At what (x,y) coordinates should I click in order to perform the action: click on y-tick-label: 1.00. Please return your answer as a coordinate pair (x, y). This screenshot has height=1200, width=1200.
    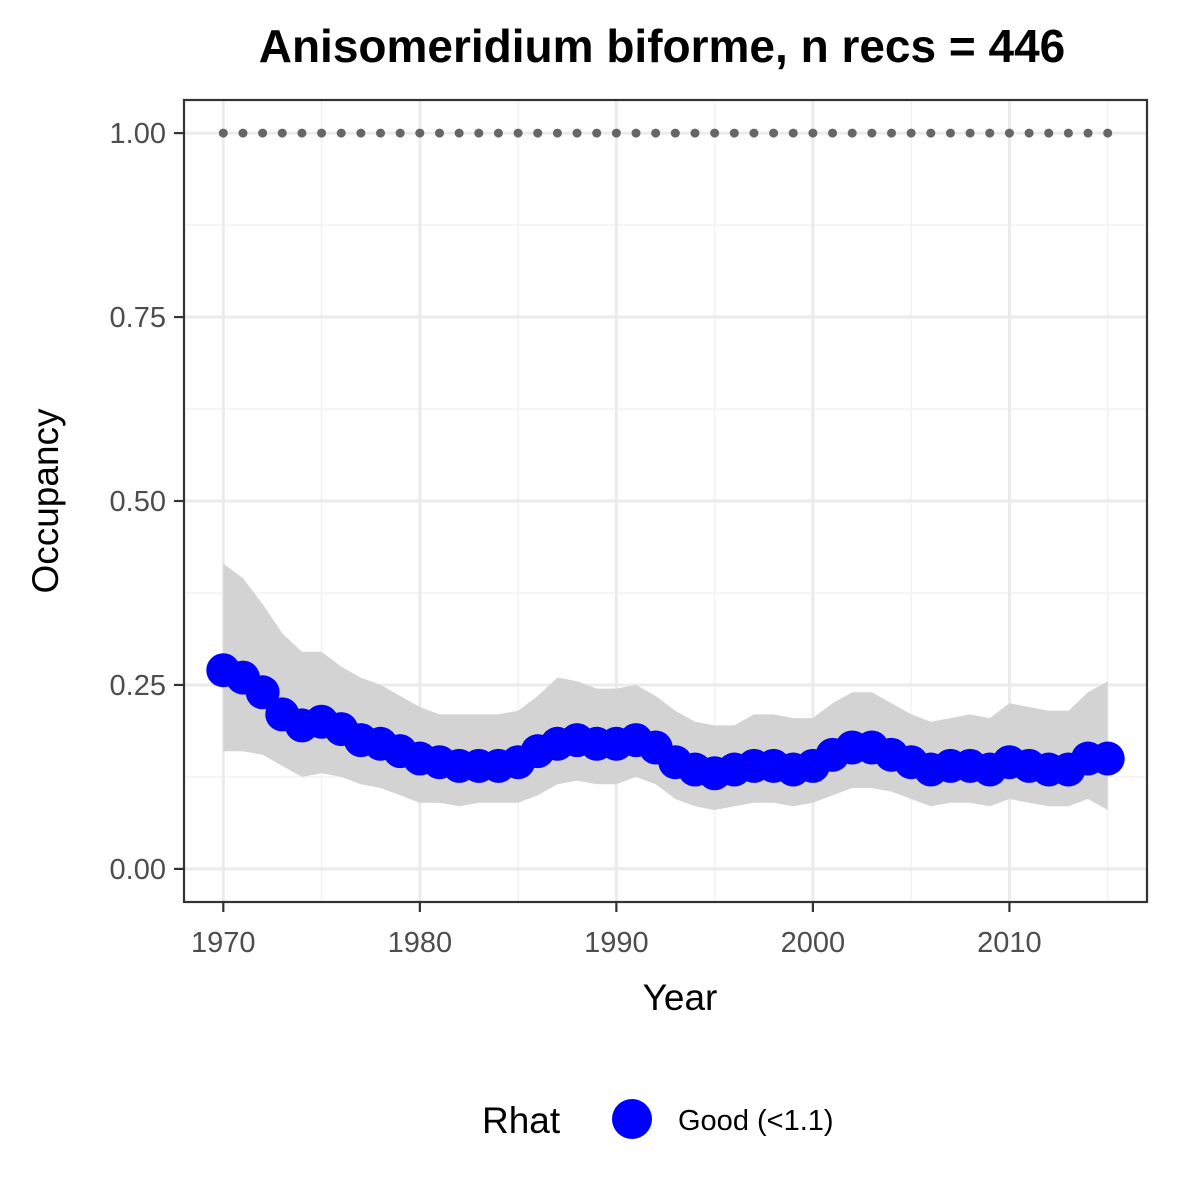
    Looking at the image, I should click on (138, 134).